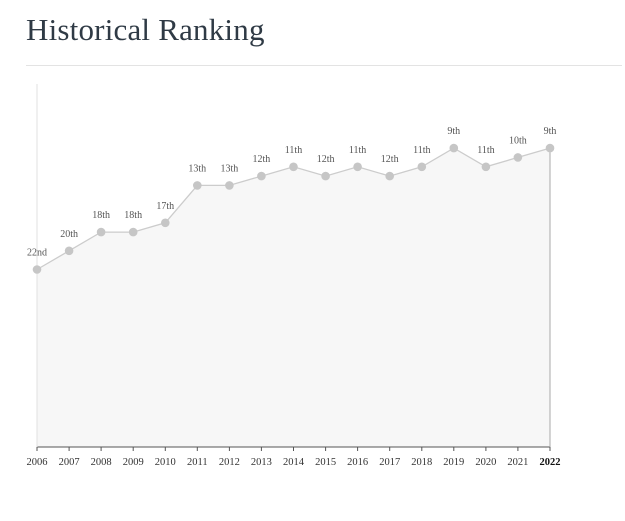 This screenshot has height=521, width=625. What do you see at coordinates (485, 150) in the screenshot?
I see `rank-label-2020: 11th` at bounding box center [485, 150].